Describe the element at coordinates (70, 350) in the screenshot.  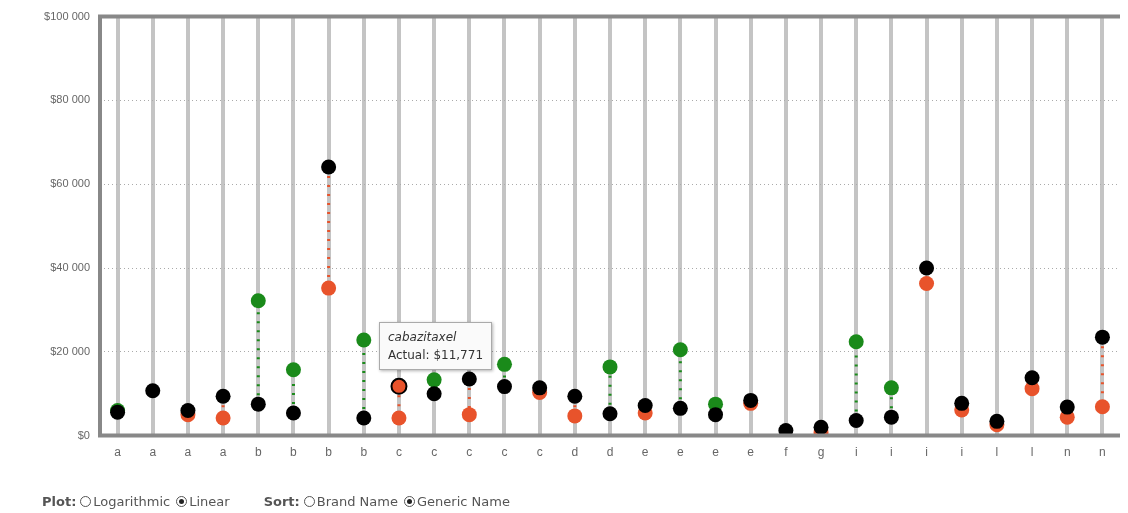
I see `y-tick-label: $20 000` at that location.